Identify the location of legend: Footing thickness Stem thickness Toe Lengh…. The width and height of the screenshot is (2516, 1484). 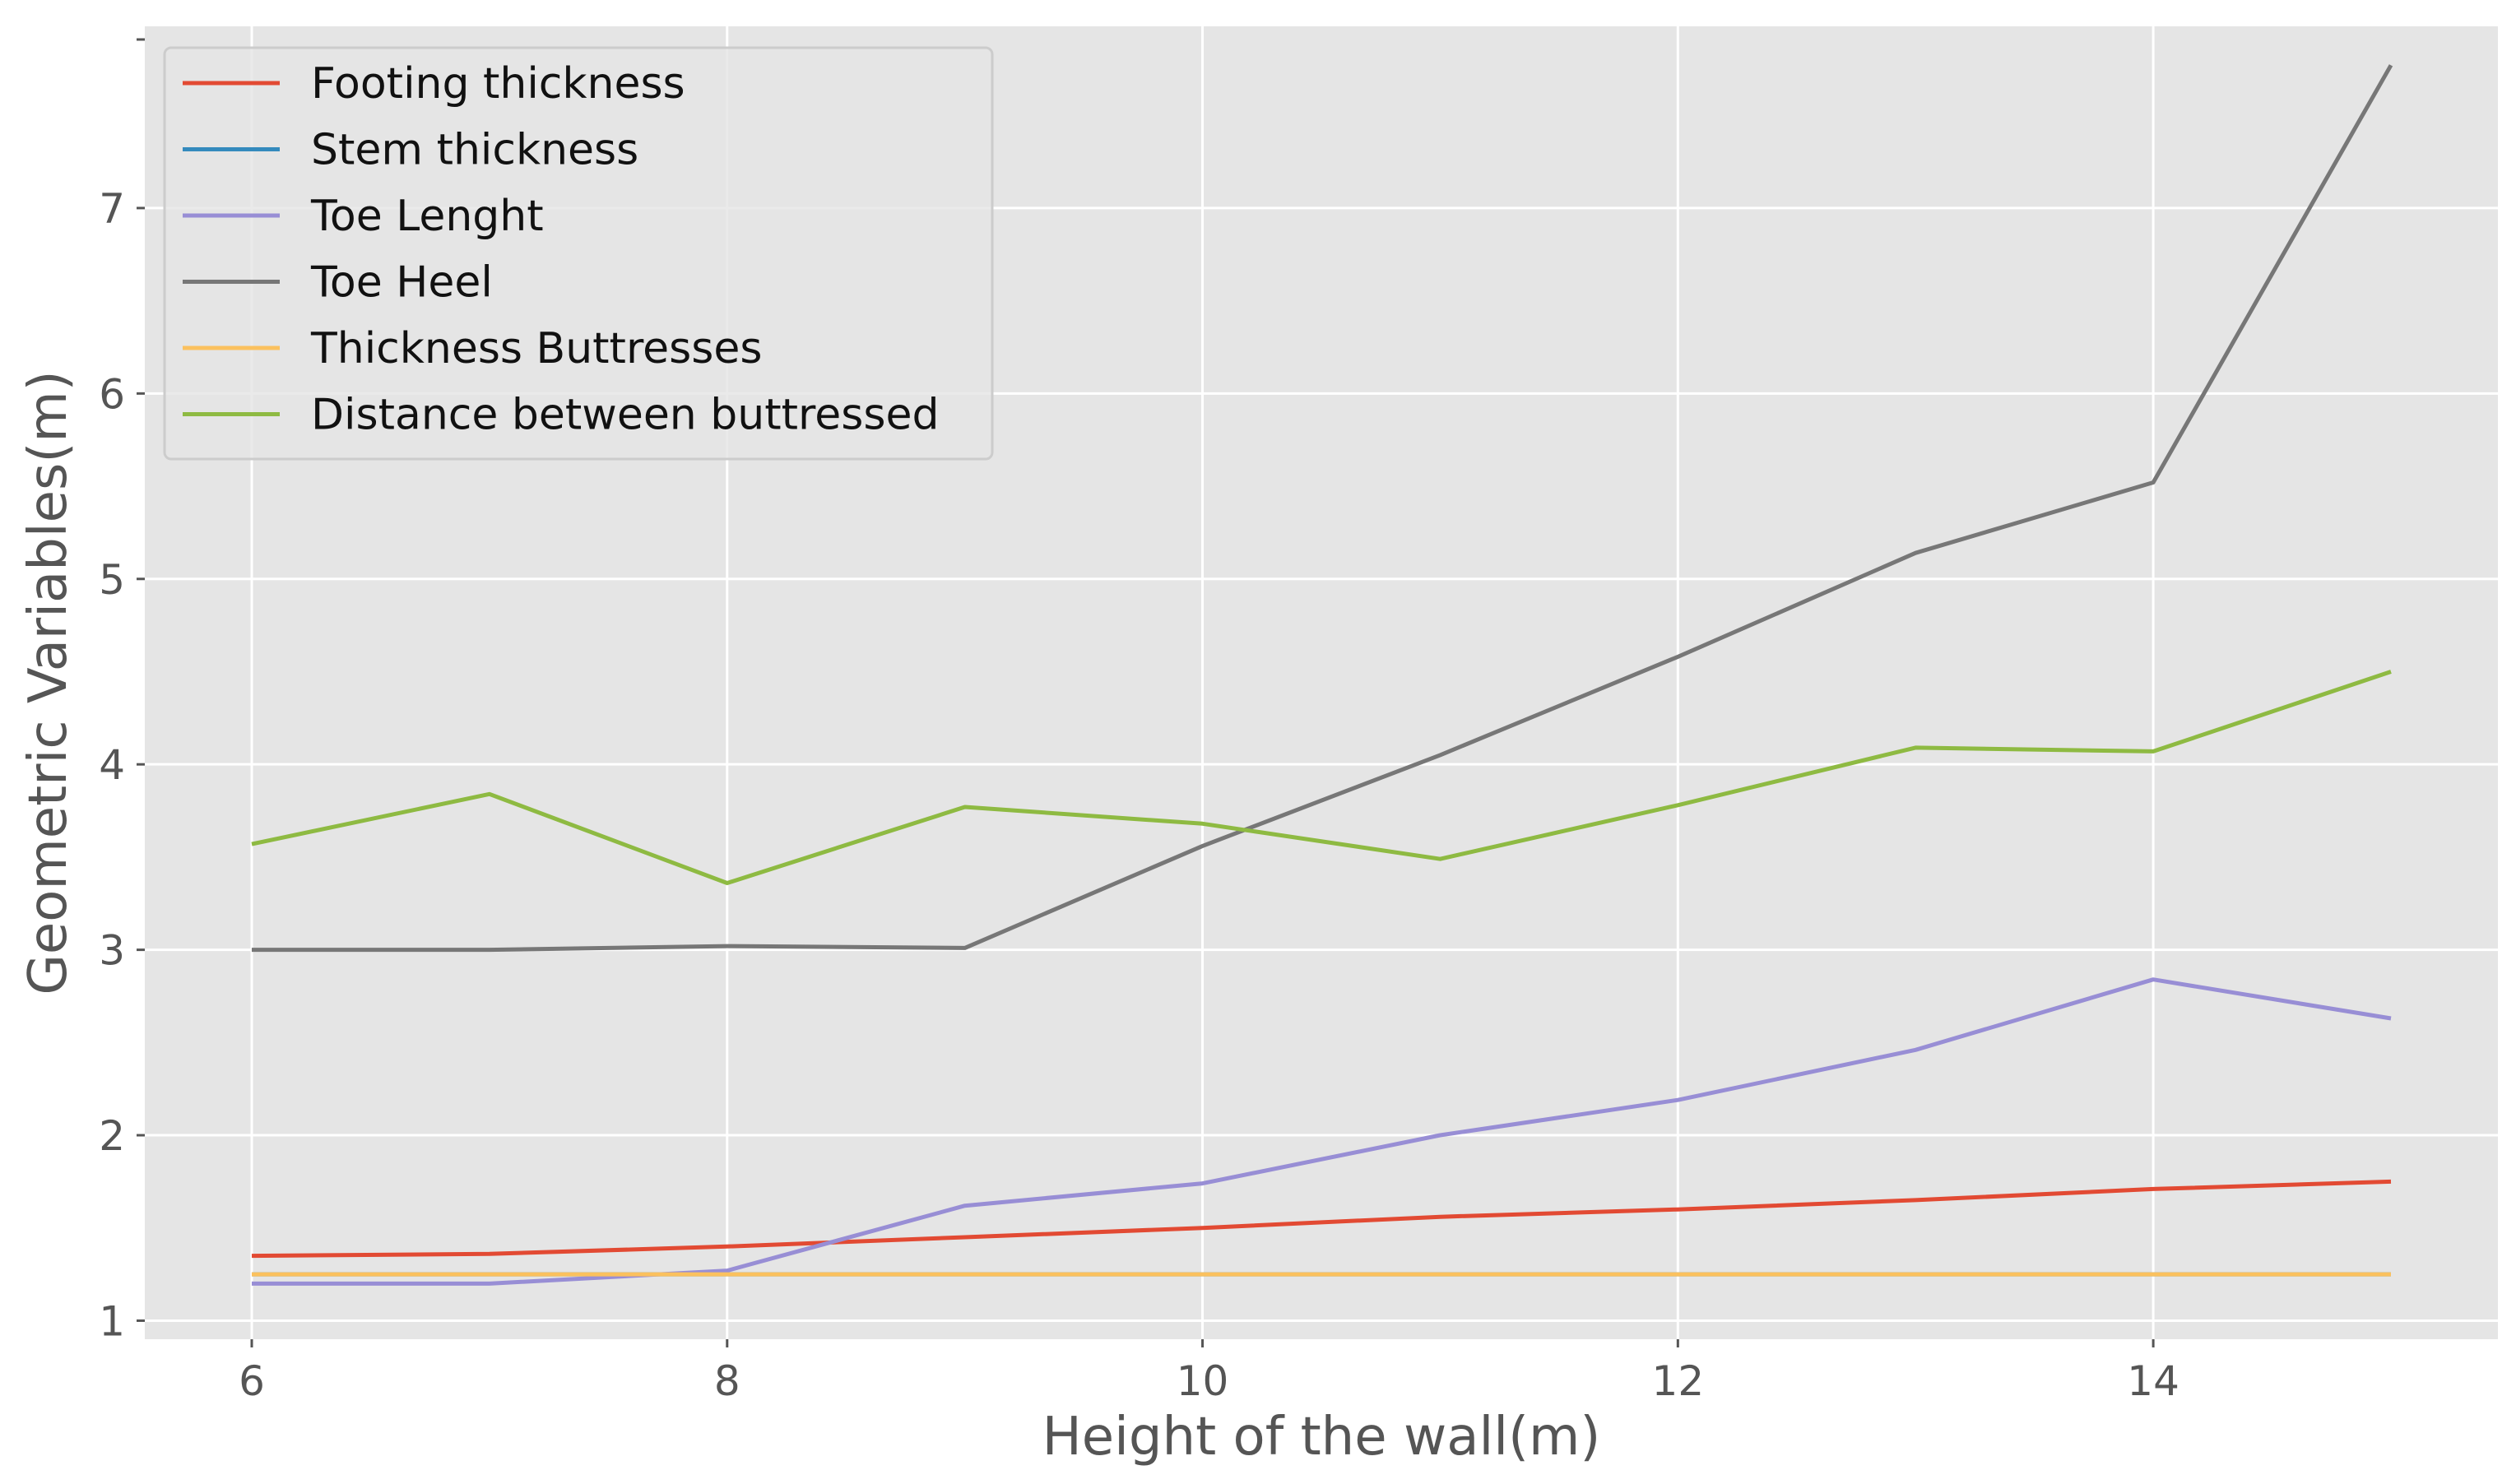
(578, 253).